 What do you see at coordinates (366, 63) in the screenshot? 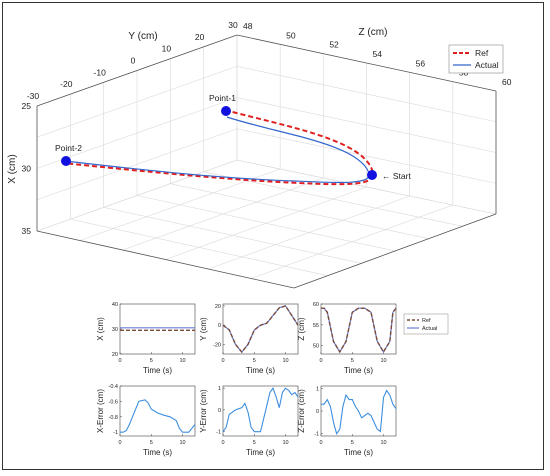
I see `z-axis-line` at bounding box center [366, 63].